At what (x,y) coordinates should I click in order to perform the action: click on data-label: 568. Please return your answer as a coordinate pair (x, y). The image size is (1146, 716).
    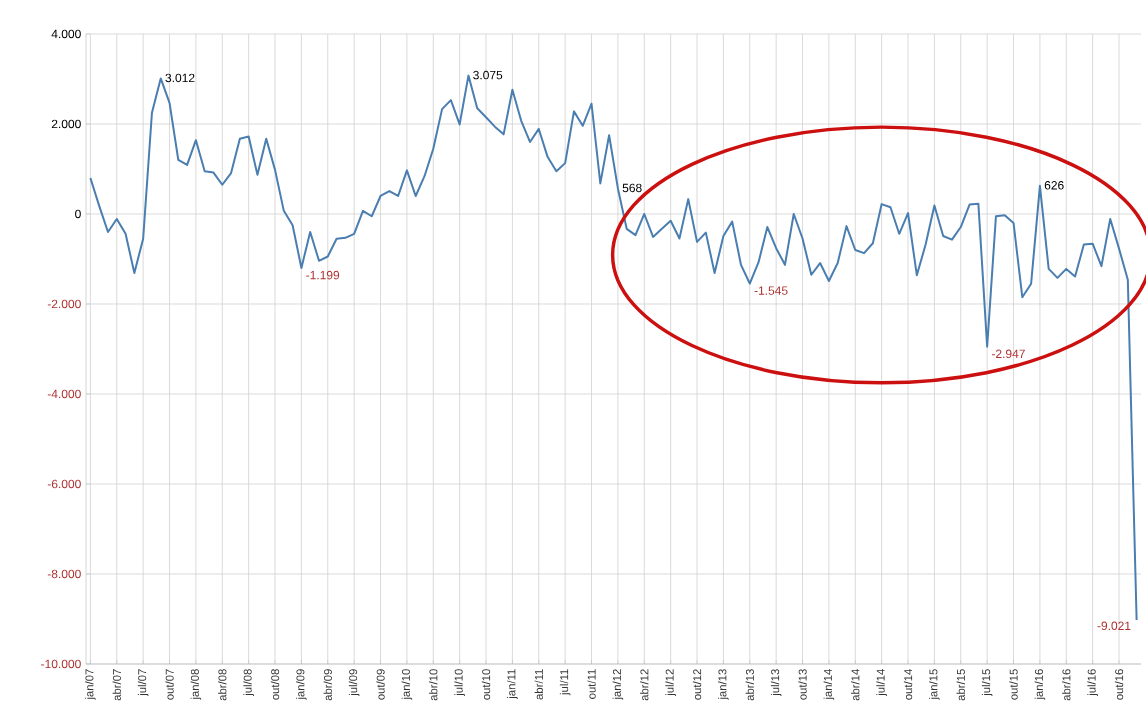
    Looking at the image, I should click on (632, 188).